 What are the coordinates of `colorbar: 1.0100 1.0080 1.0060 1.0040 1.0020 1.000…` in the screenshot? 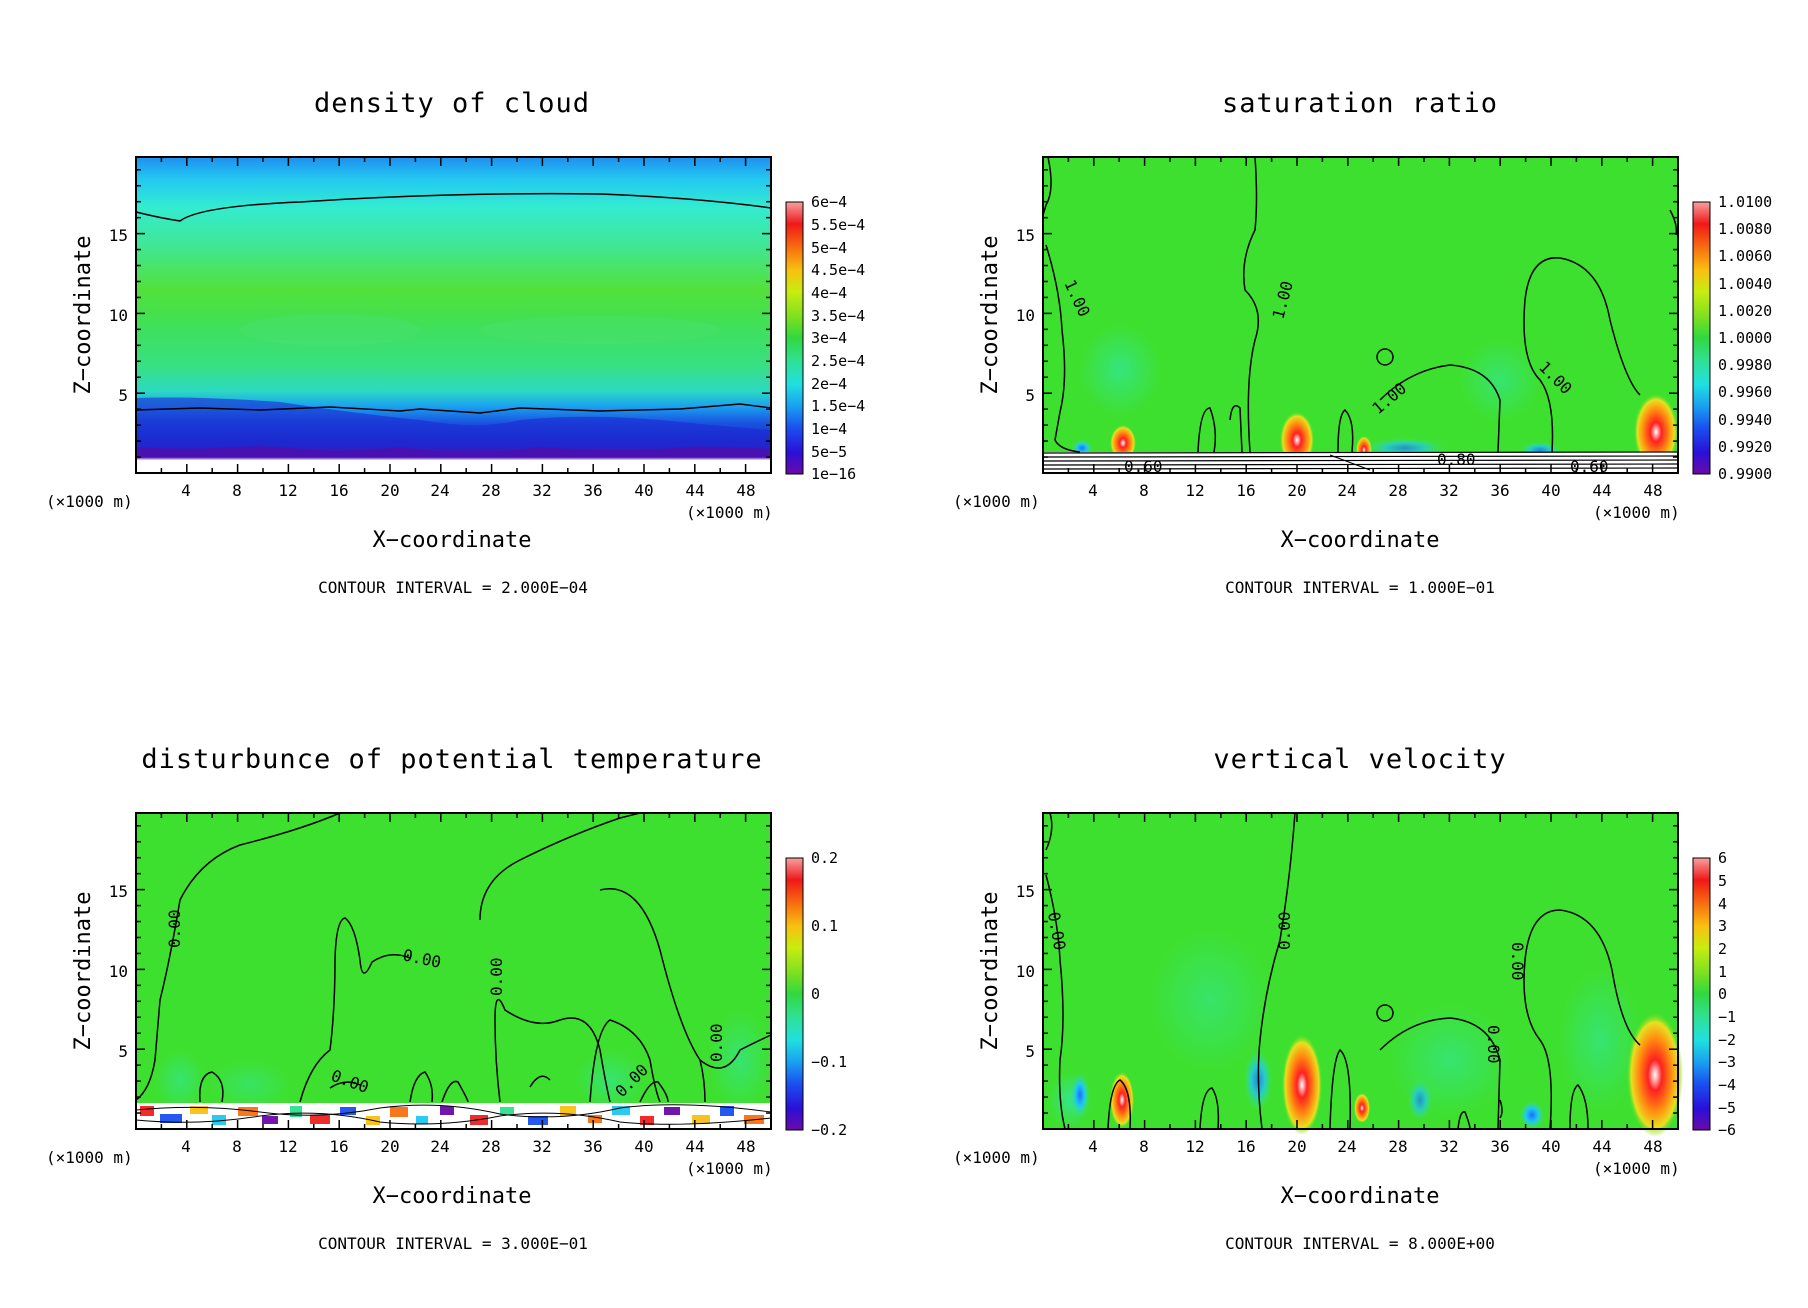 It's located at (1732, 338).